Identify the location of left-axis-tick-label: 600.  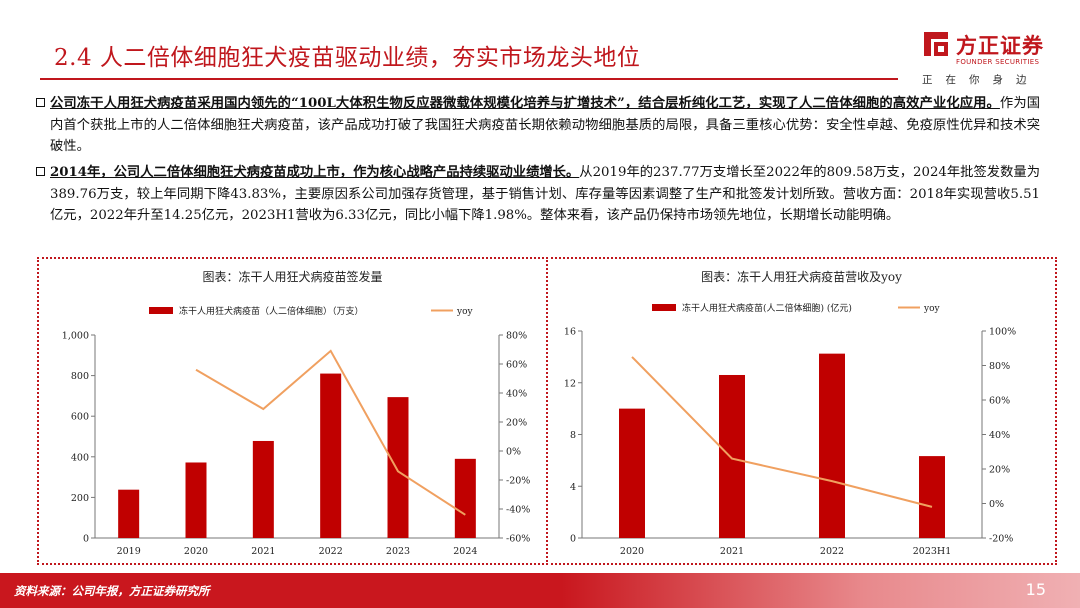
(80, 417).